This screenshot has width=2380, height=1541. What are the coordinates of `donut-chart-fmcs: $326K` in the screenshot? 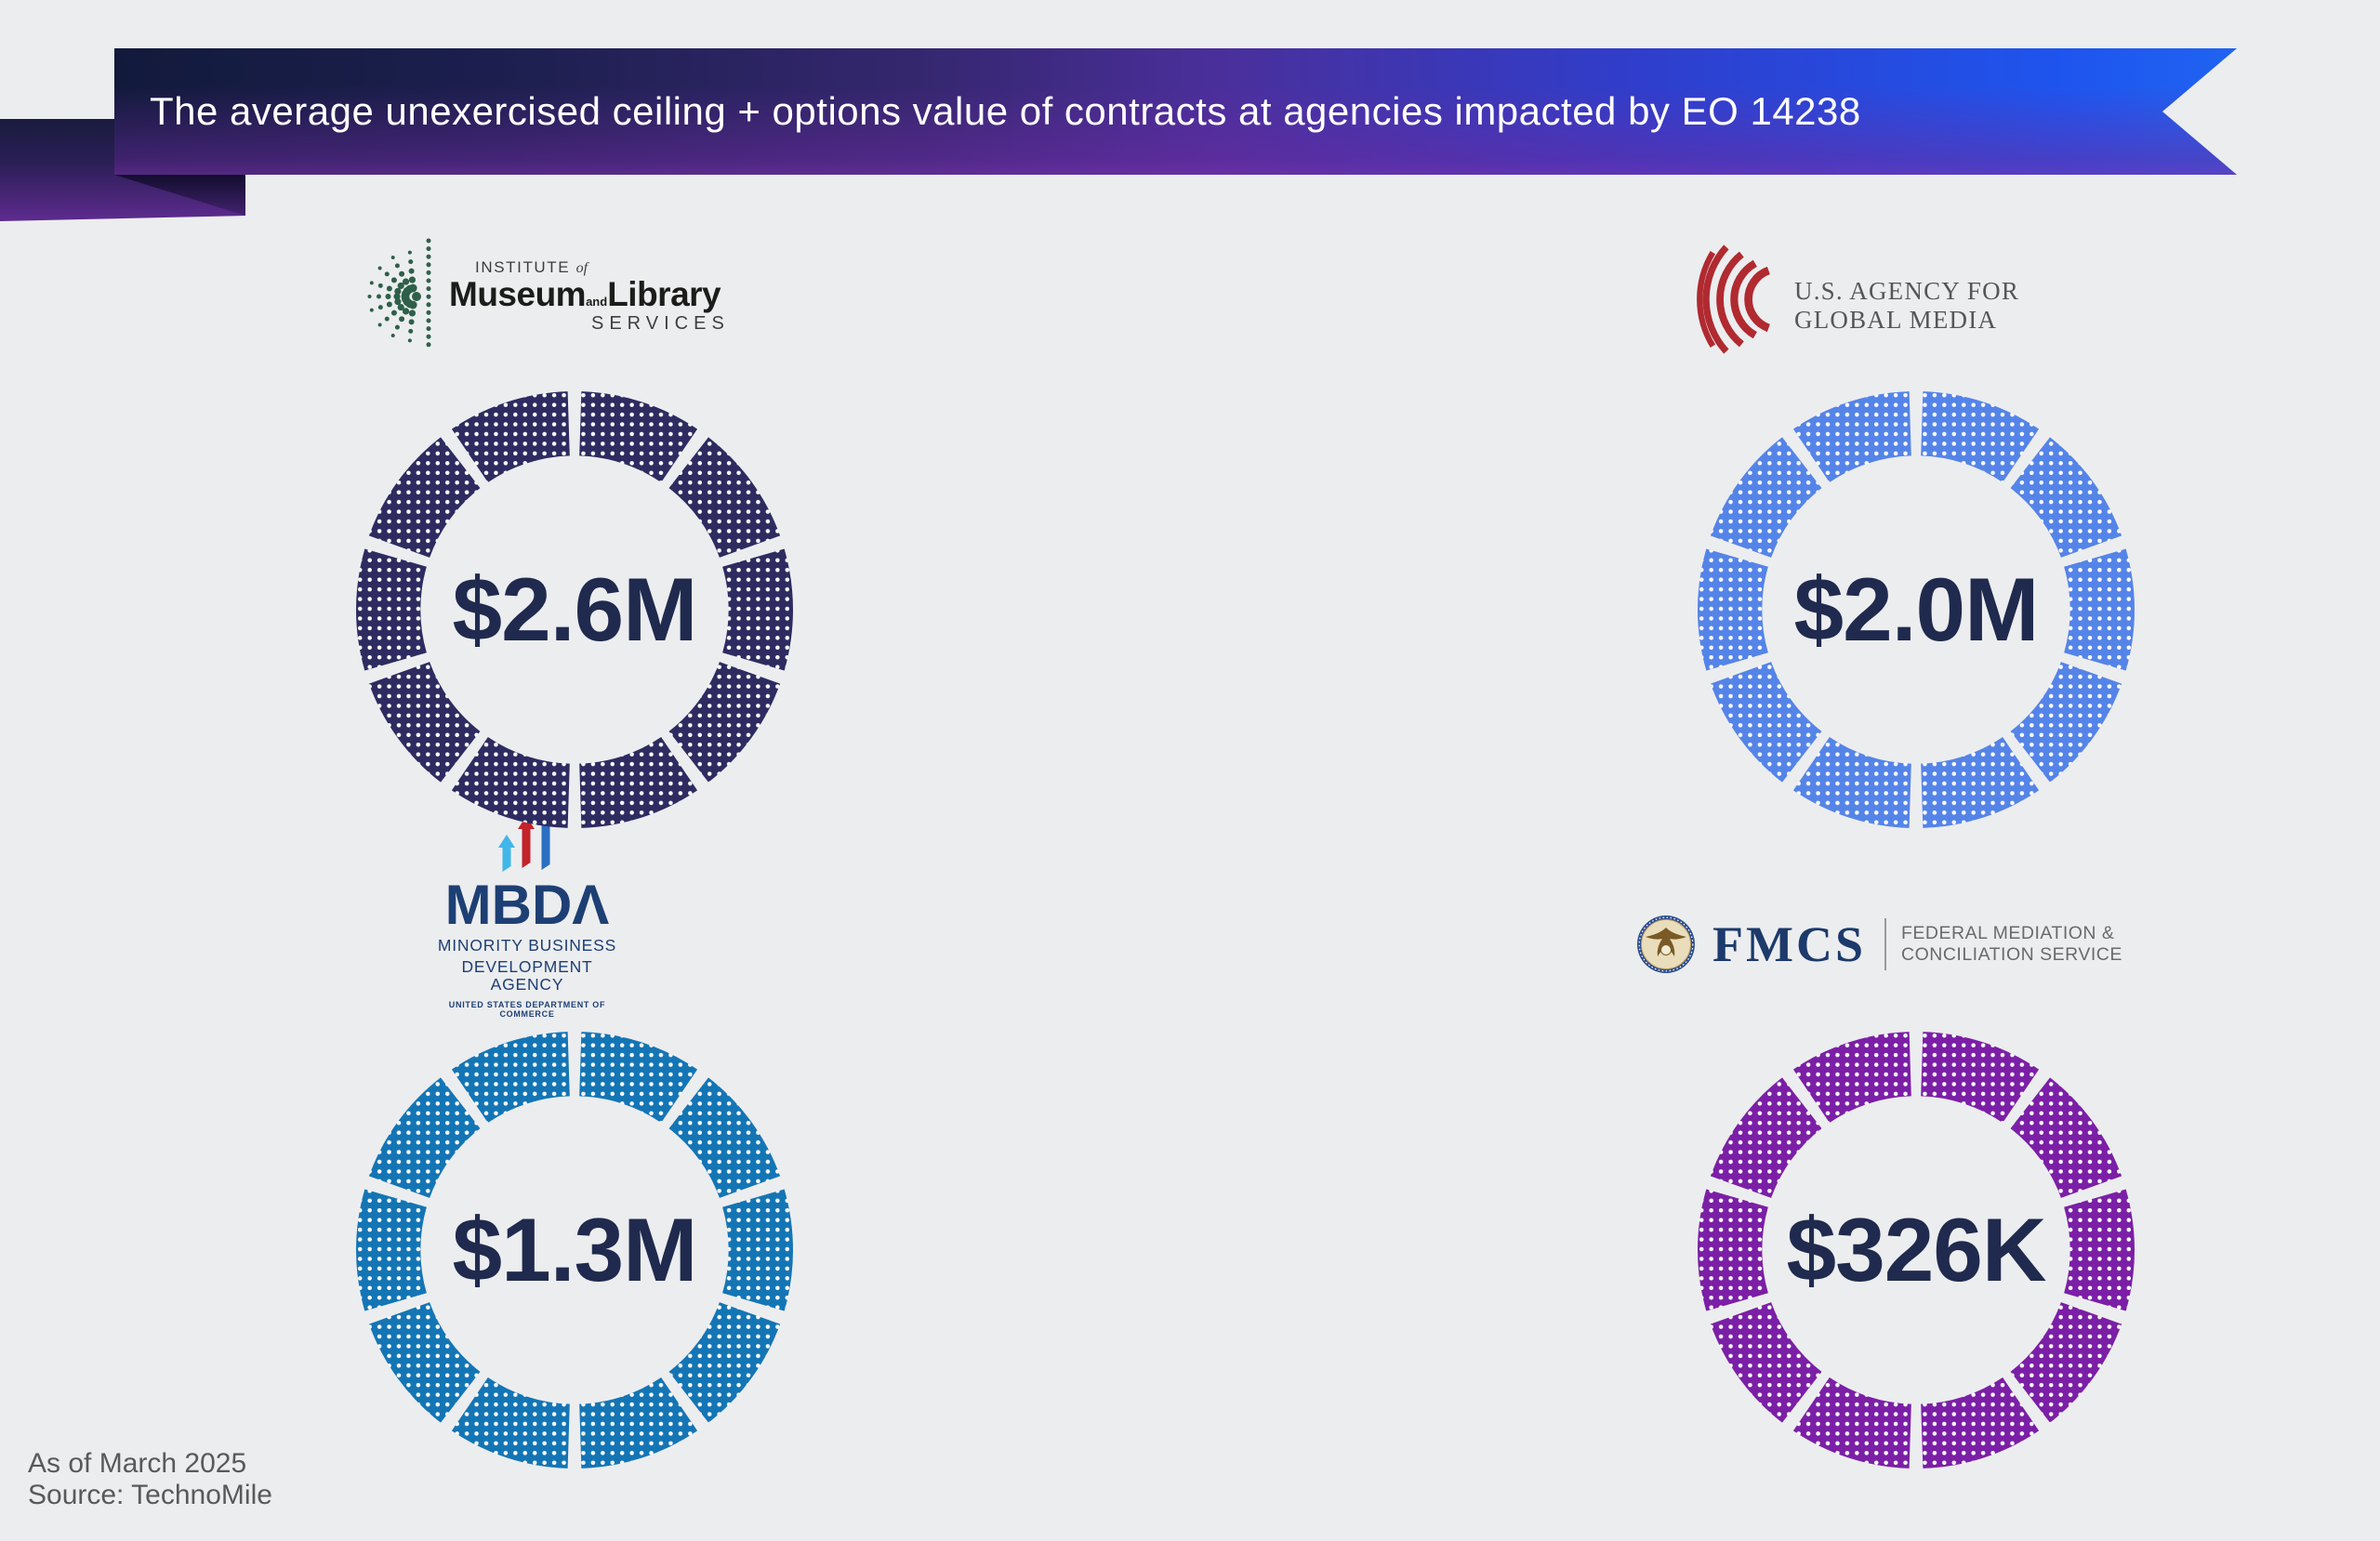 It's located at (1916, 1250).